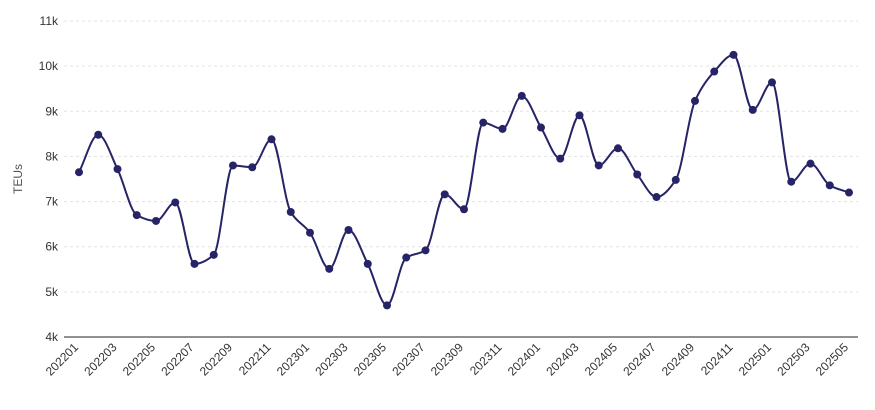 This screenshot has width=875, height=410. I want to click on y-tick-label: 10k, so click(49, 66).